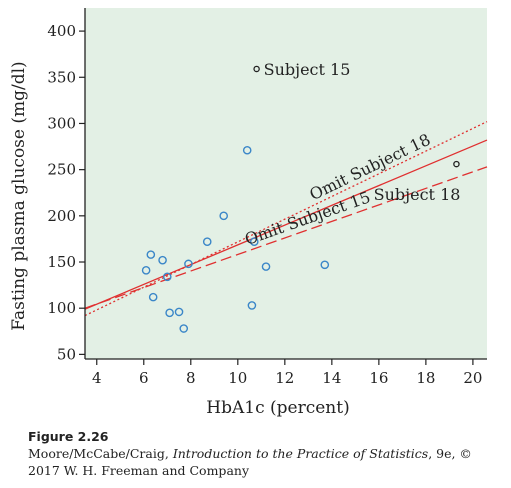 Image resolution: width=511 pixels, height=488 pixels. Describe the element at coordinates (284, 378) in the screenshot. I see `x-tick-label: 12` at that location.